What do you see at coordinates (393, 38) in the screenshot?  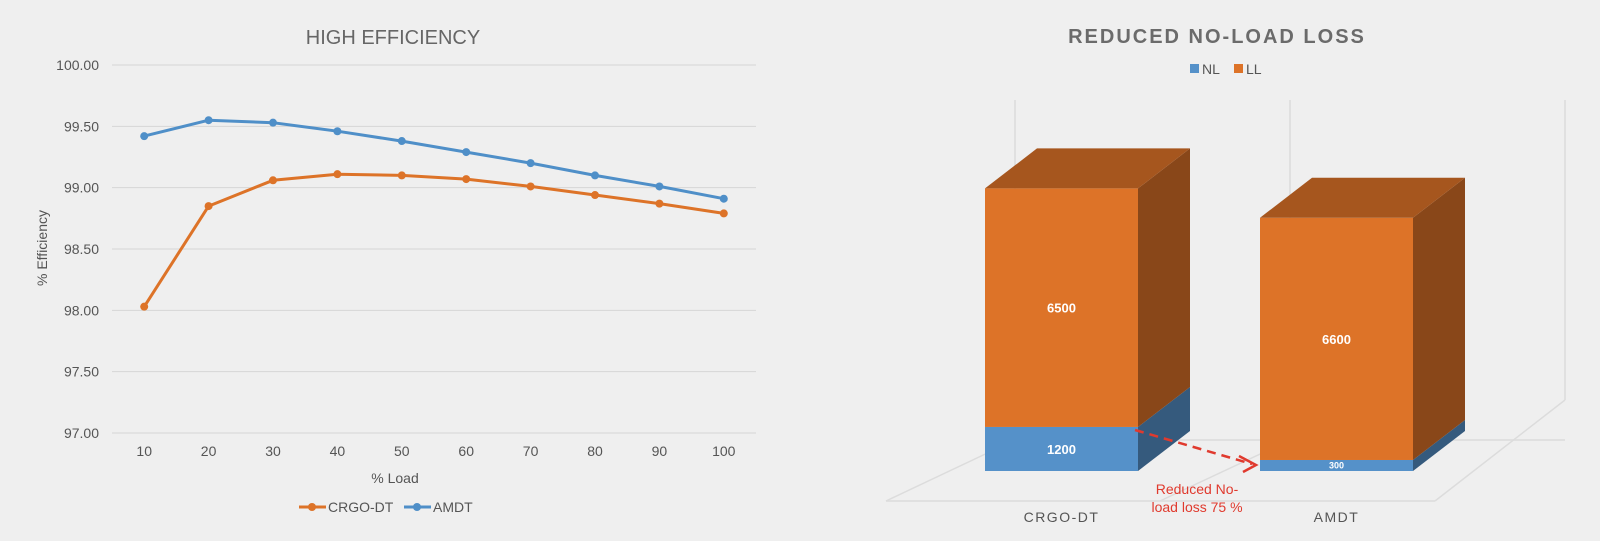 I see `line-chart-title: HIGH EFFICIENCY` at bounding box center [393, 38].